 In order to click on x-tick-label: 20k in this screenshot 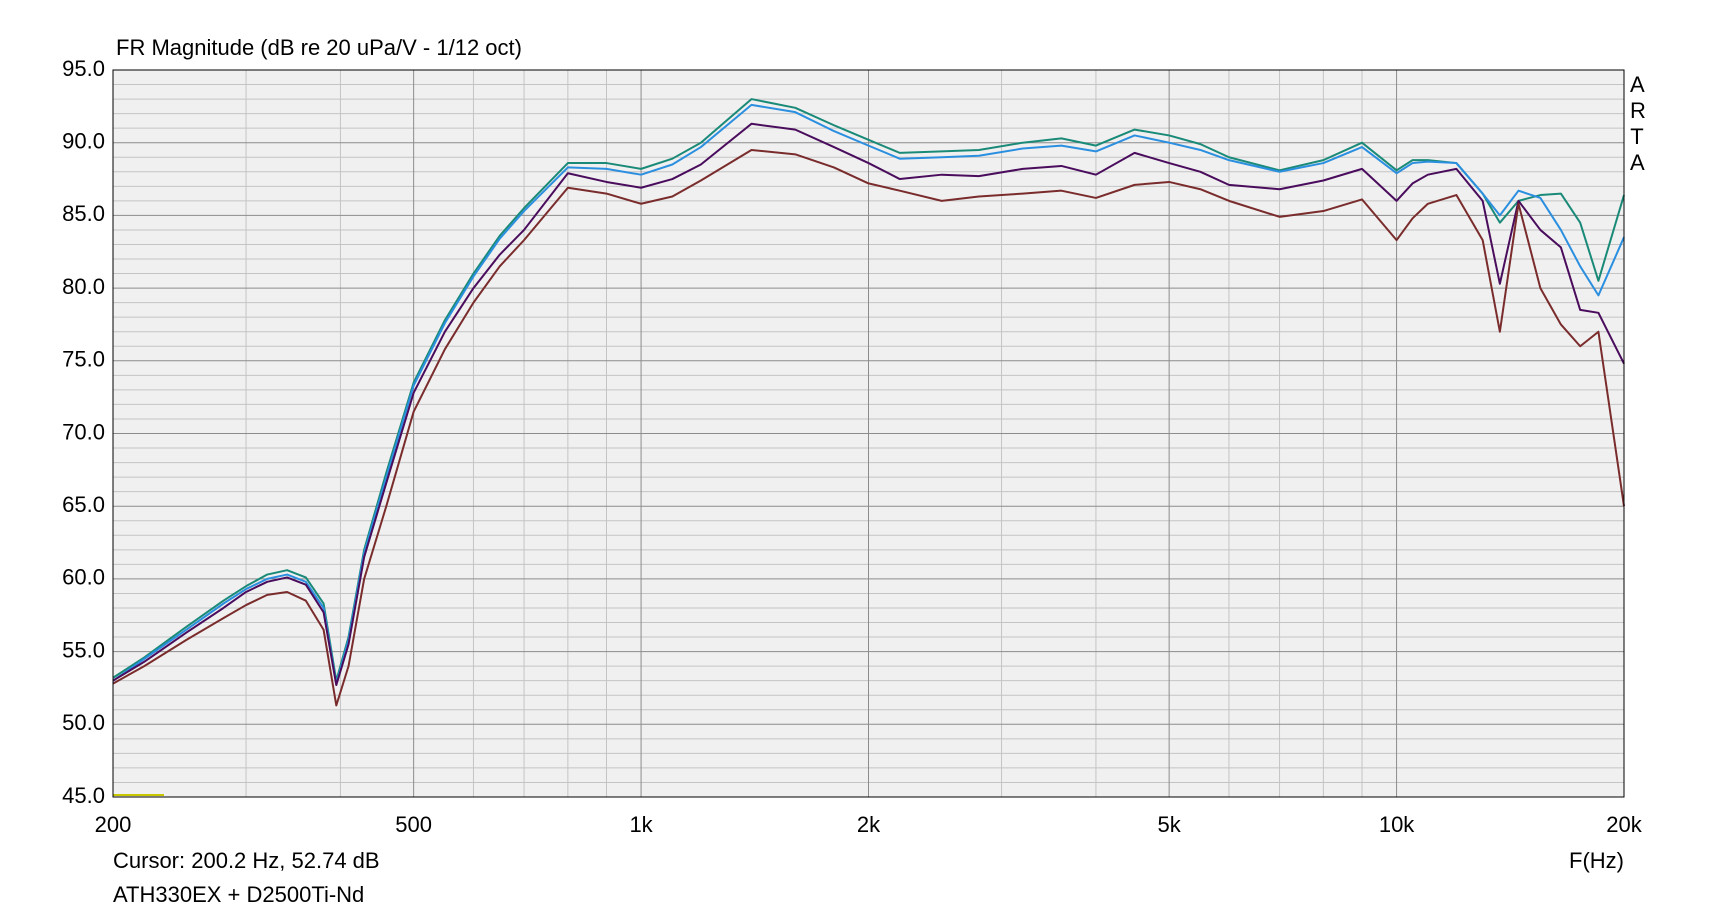, I will do `click(1624, 824)`.